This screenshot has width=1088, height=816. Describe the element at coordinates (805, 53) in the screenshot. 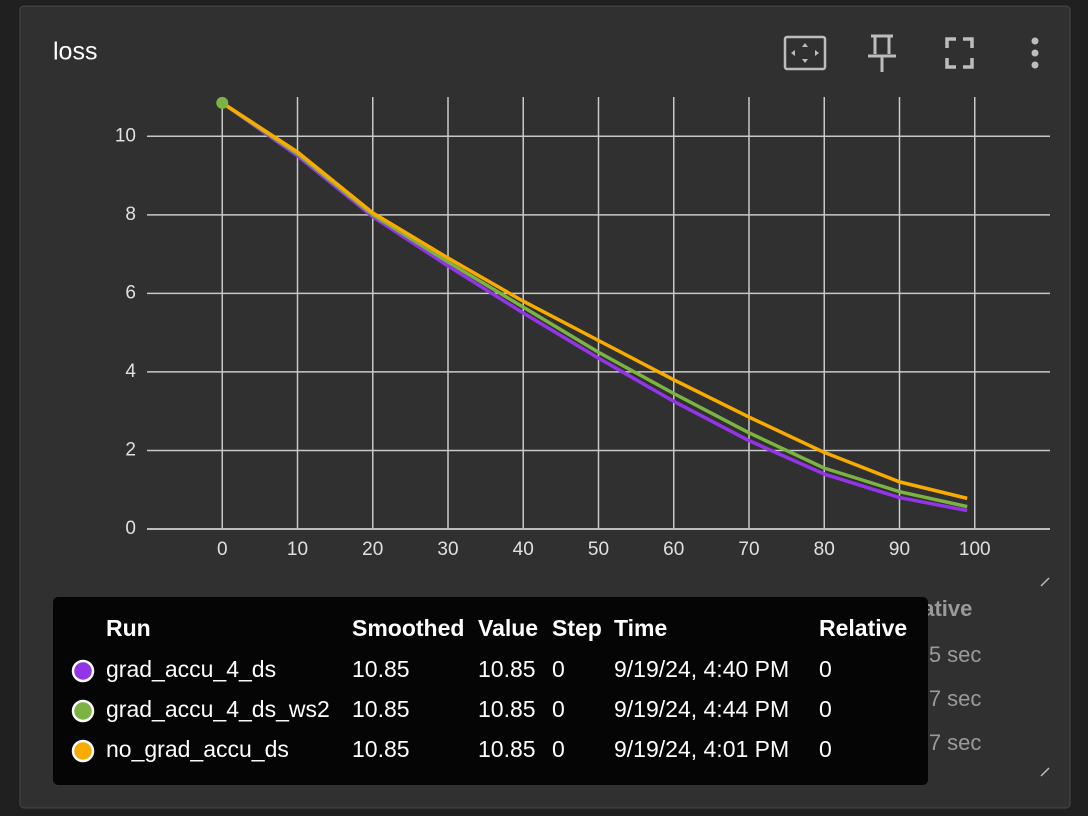

I see `fit-domain-button` at that location.